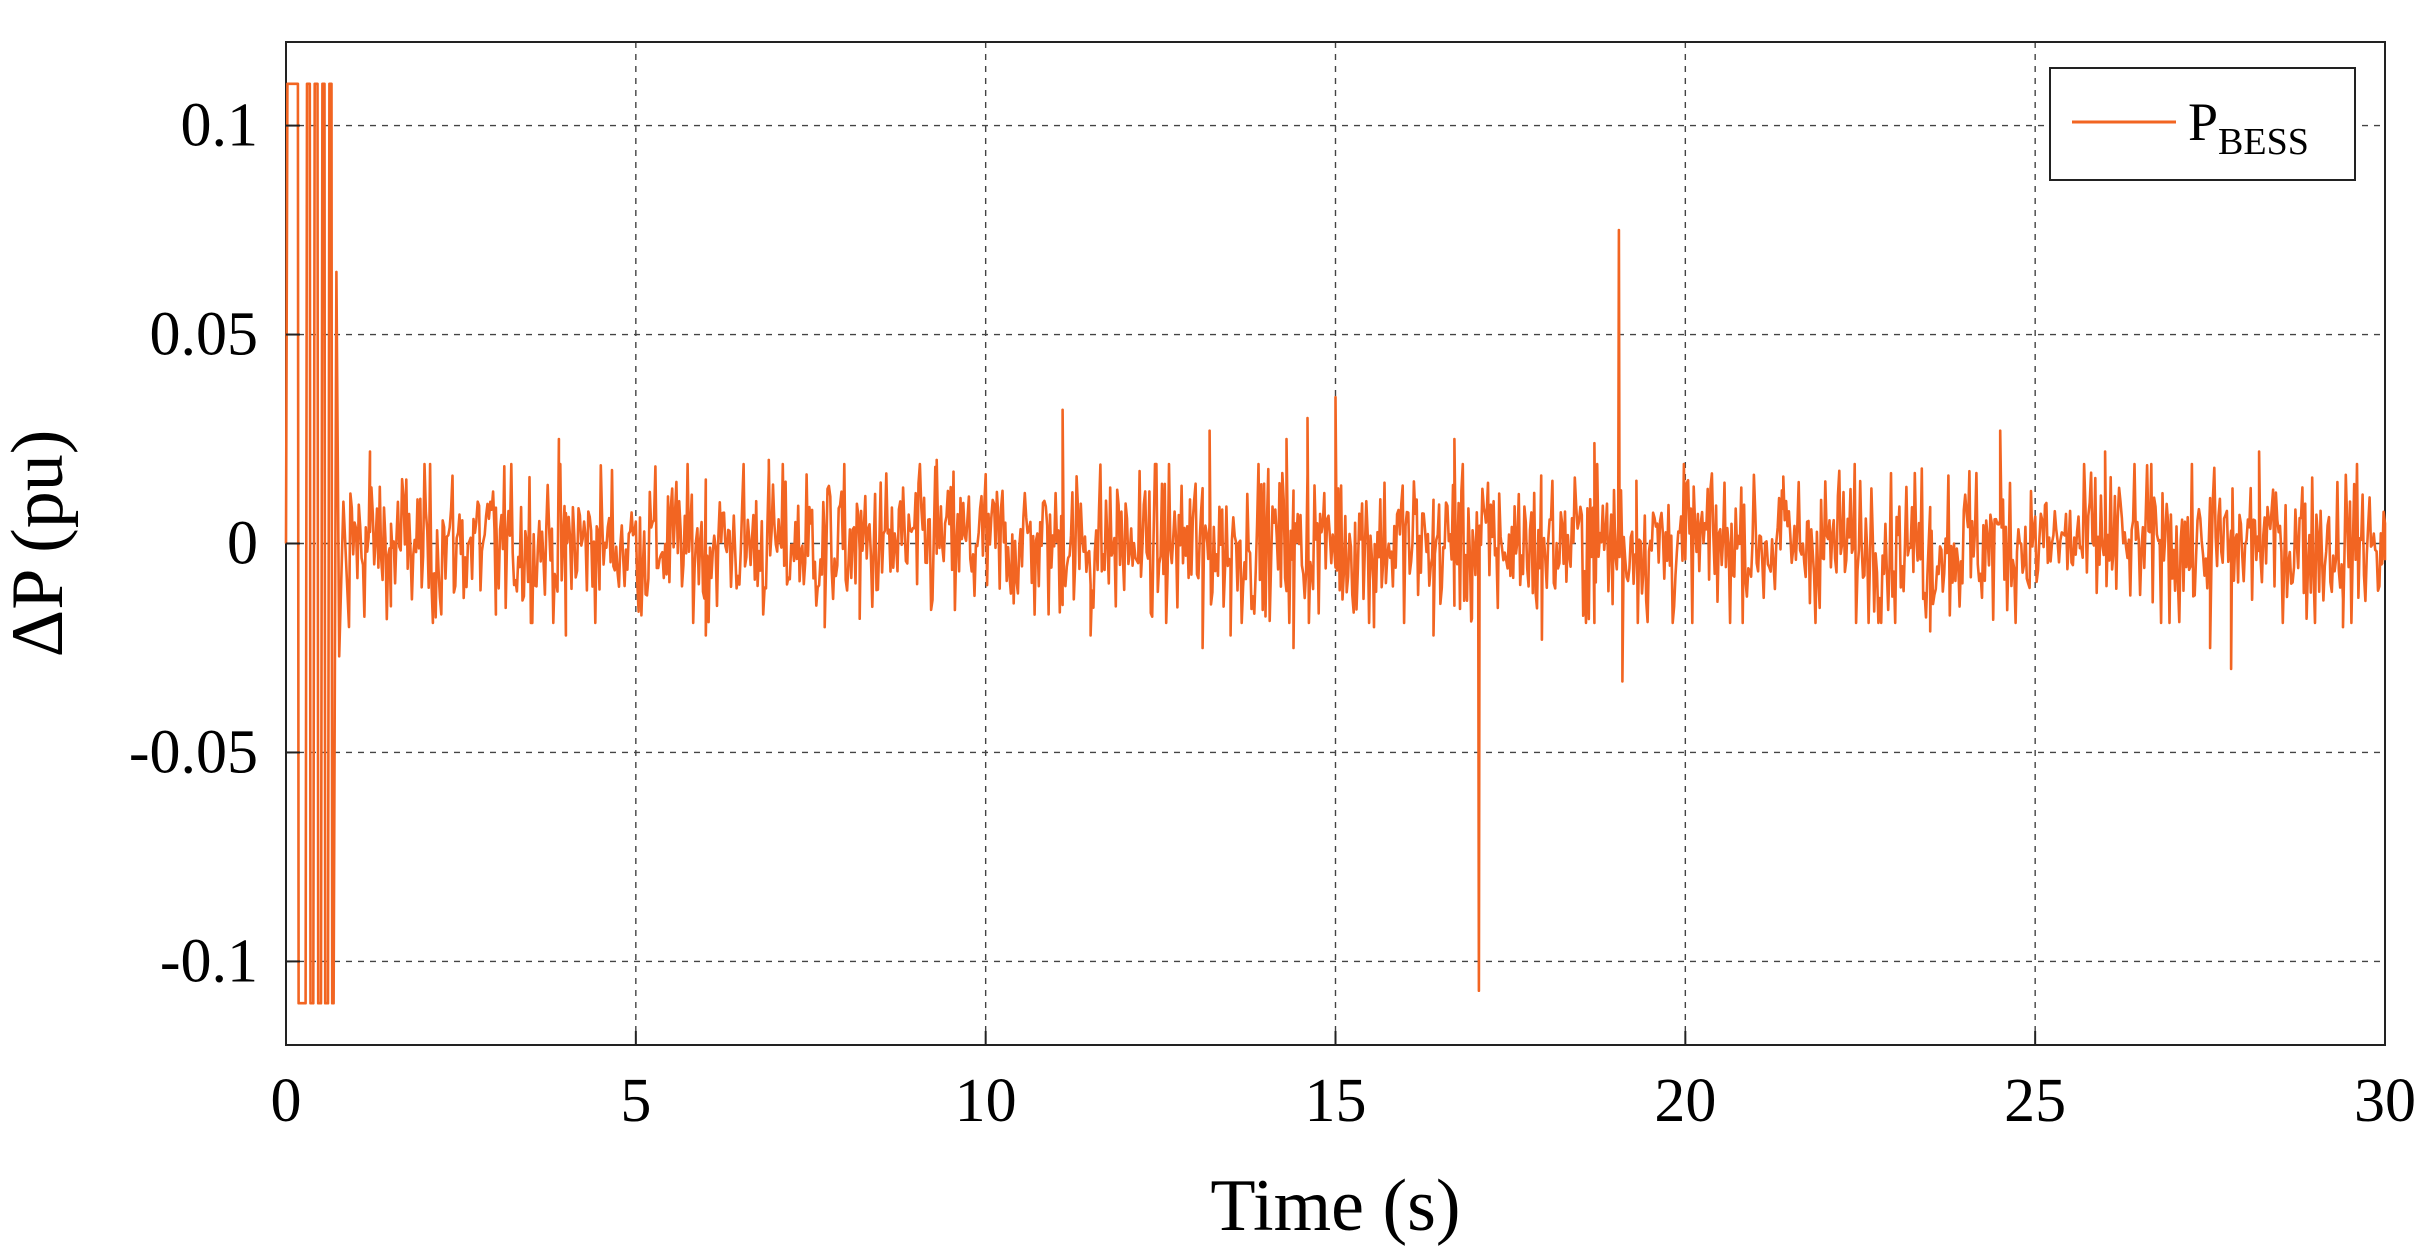 This screenshot has height=1257, width=2436. Describe the element at coordinates (1335, 1206) in the screenshot. I see `x-axis-label: Time (s)` at that location.